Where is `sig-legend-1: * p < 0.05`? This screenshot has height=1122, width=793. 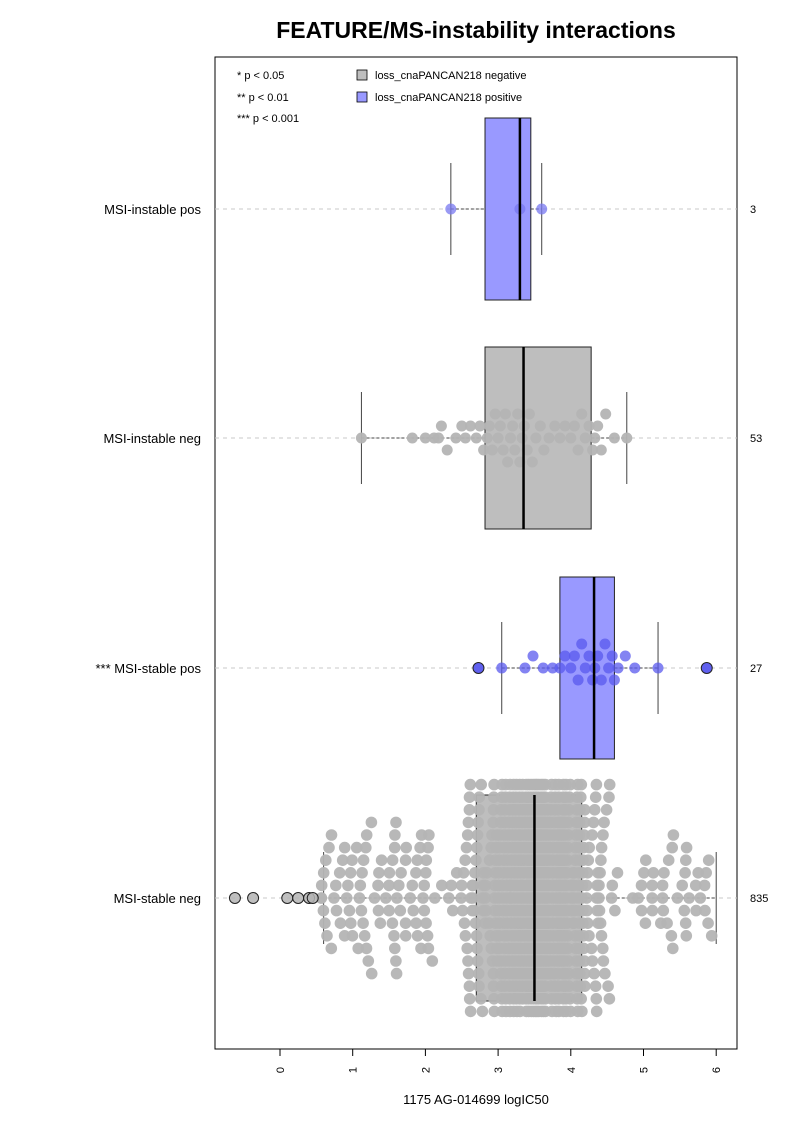
sig-legend-1: * p < 0.05 is located at coordinates (260, 76).